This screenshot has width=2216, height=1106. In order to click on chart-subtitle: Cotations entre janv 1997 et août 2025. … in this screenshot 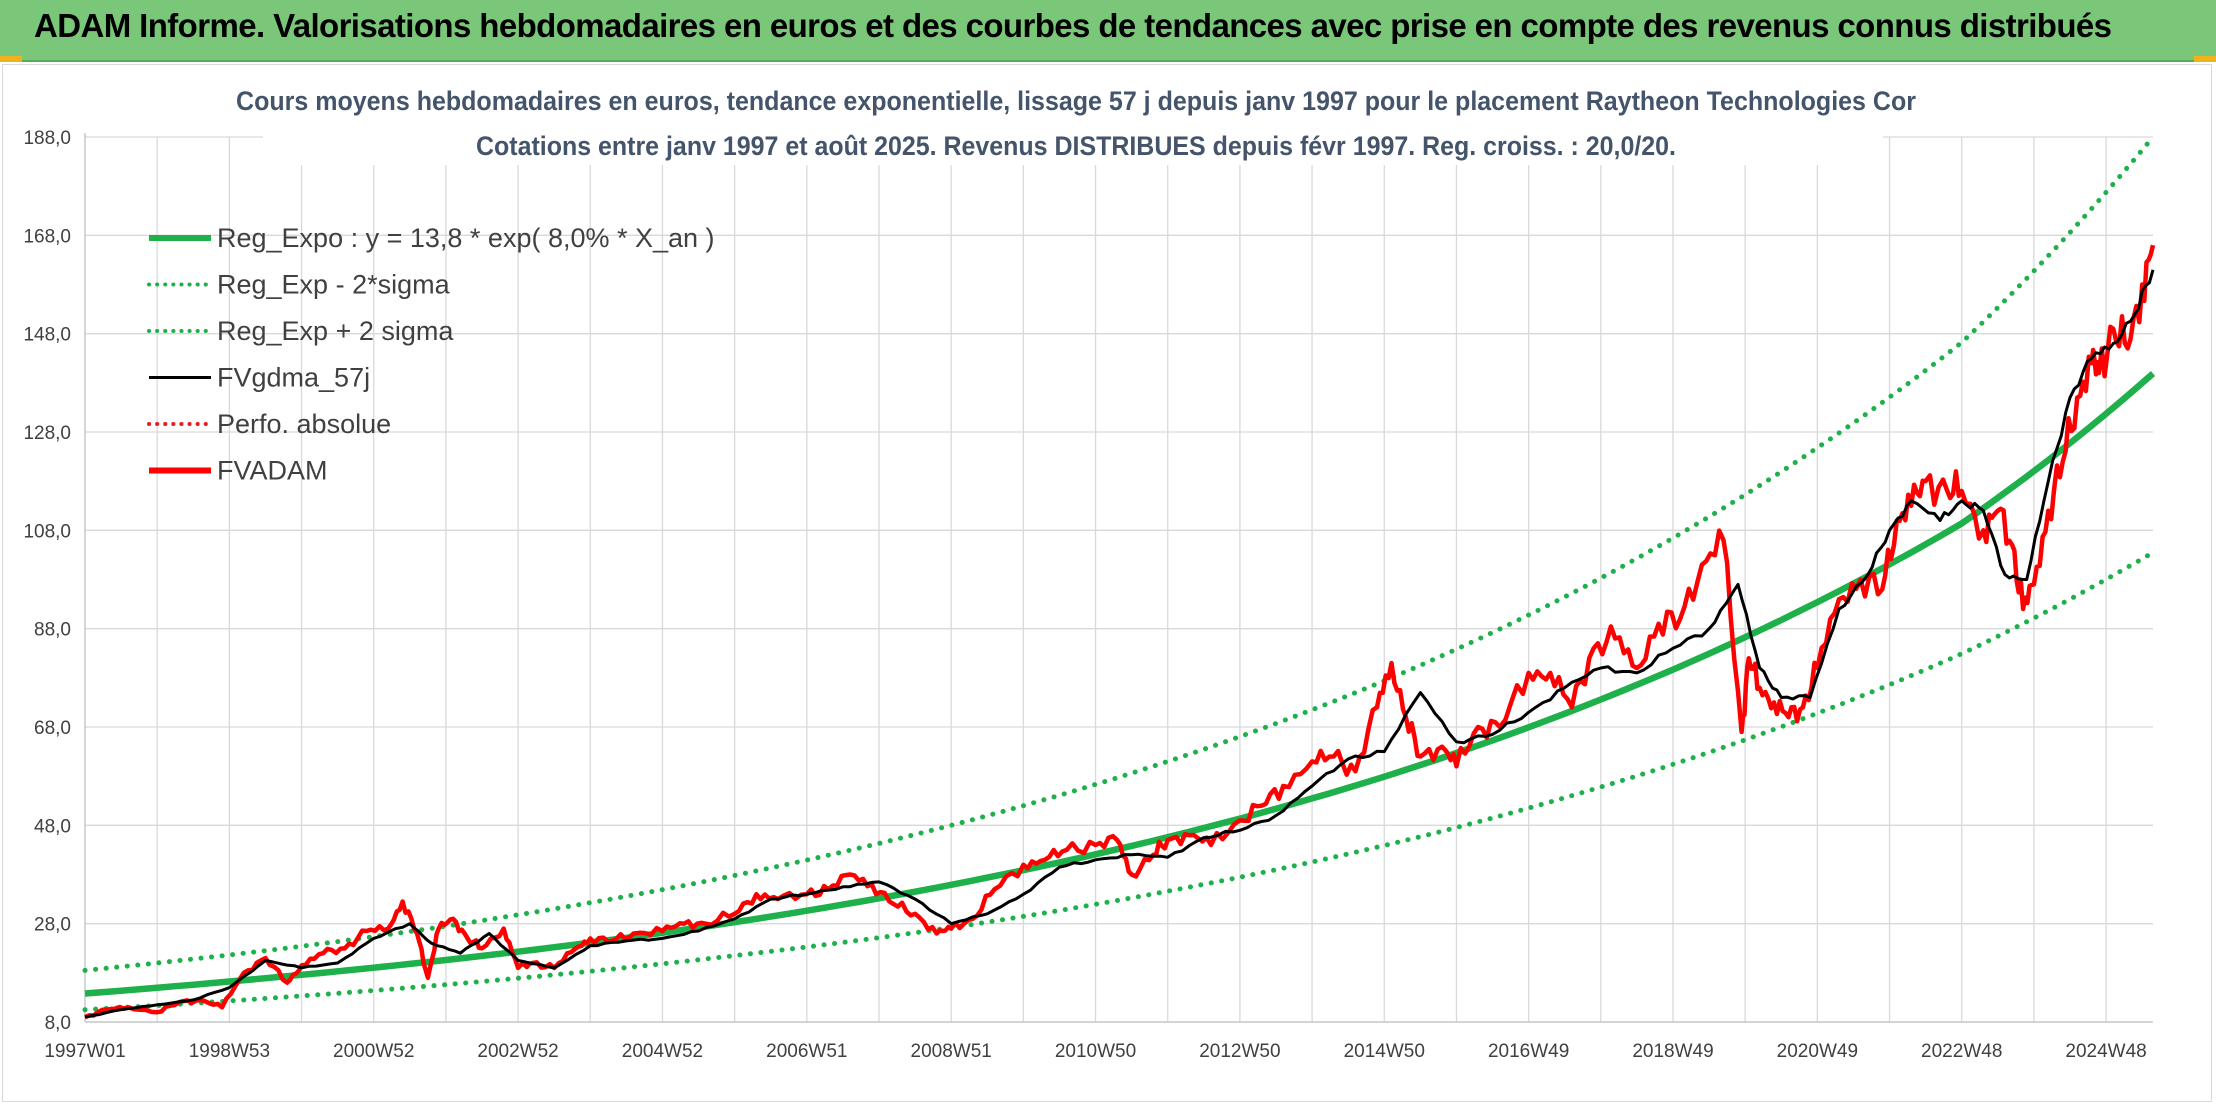, I will do `click(1076, 146)`.